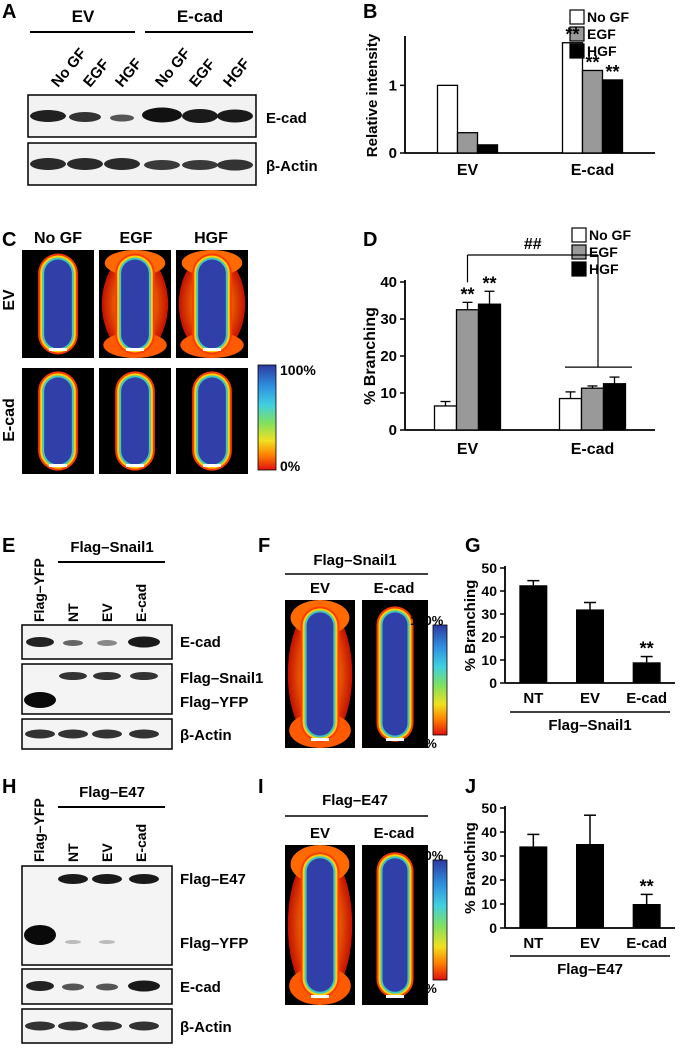  I want to click on panel-f-branching-heatmaps: Flag–Snail1 EV E-cad 100% 0%, so click(366, 651).